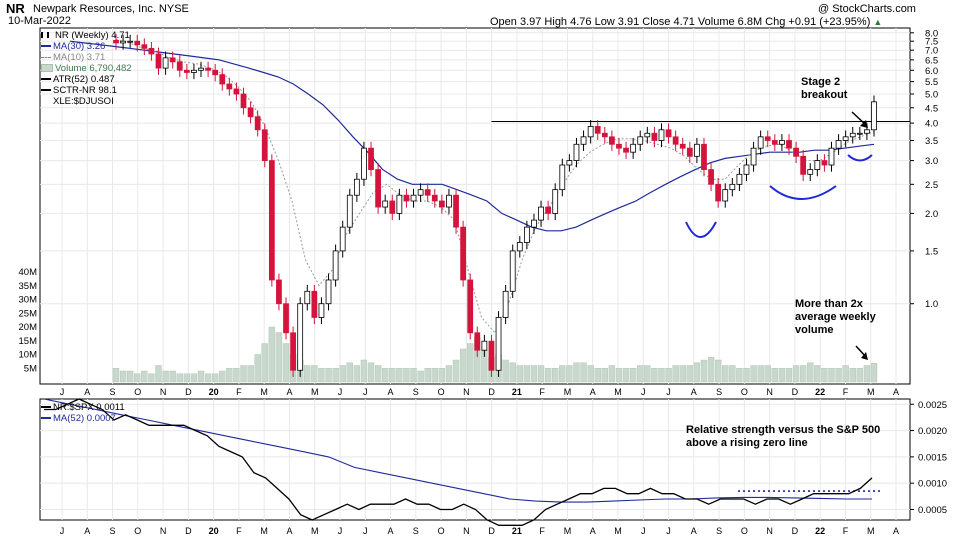 The image size is (960, 540). What do you see at coordinates (864, 356) in the screenshot?
I see `arrow-head-icon` at bounding box center [864, 356].